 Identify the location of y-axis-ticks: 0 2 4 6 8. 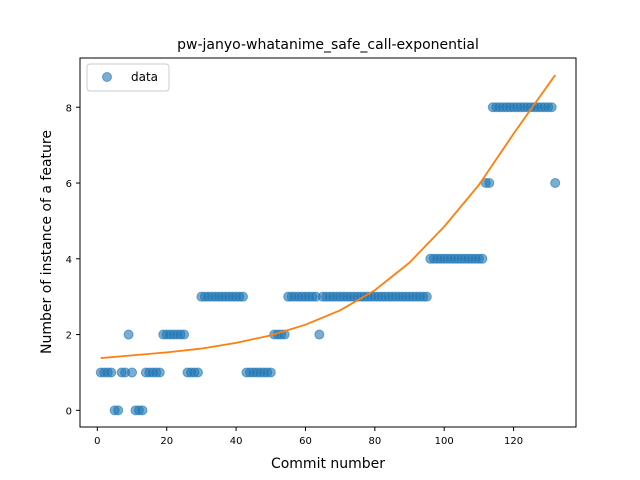
(73, 260).